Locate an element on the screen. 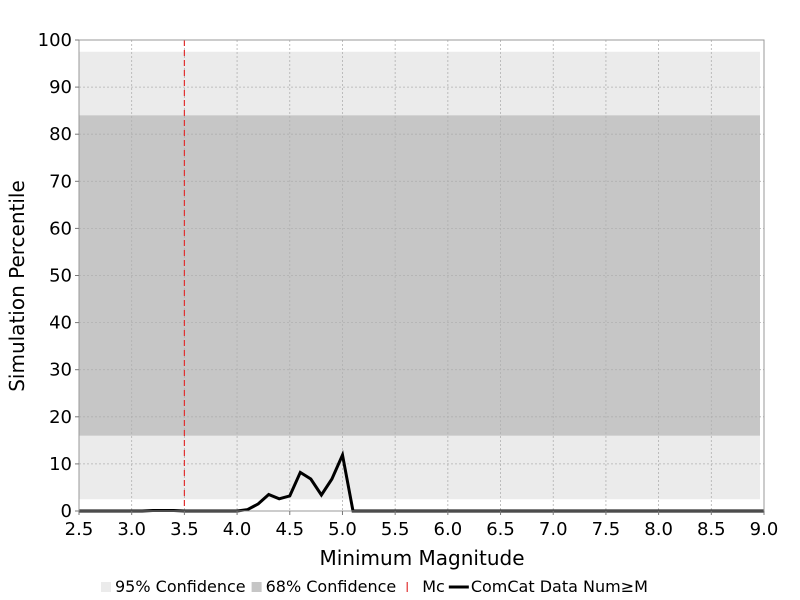 This screenshot has height=600, width=800. legend-label: 68% Confidence is located at coordinates (331, 586).